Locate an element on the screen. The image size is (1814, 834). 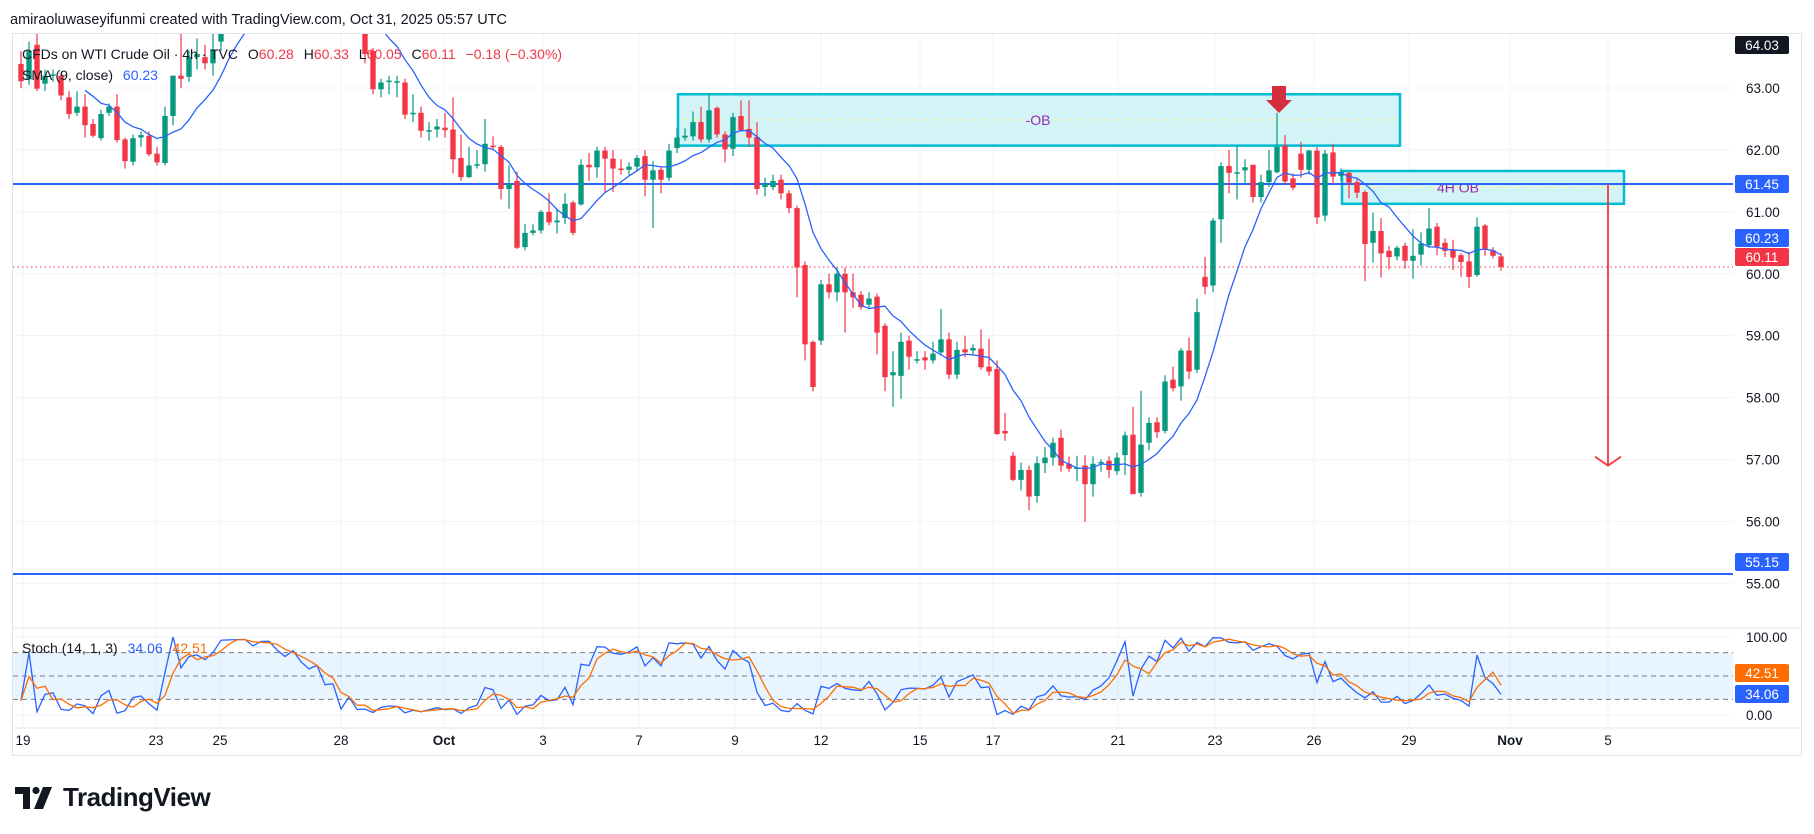
price-axis-label: 58.00 is located at coordinates (1763, 398).